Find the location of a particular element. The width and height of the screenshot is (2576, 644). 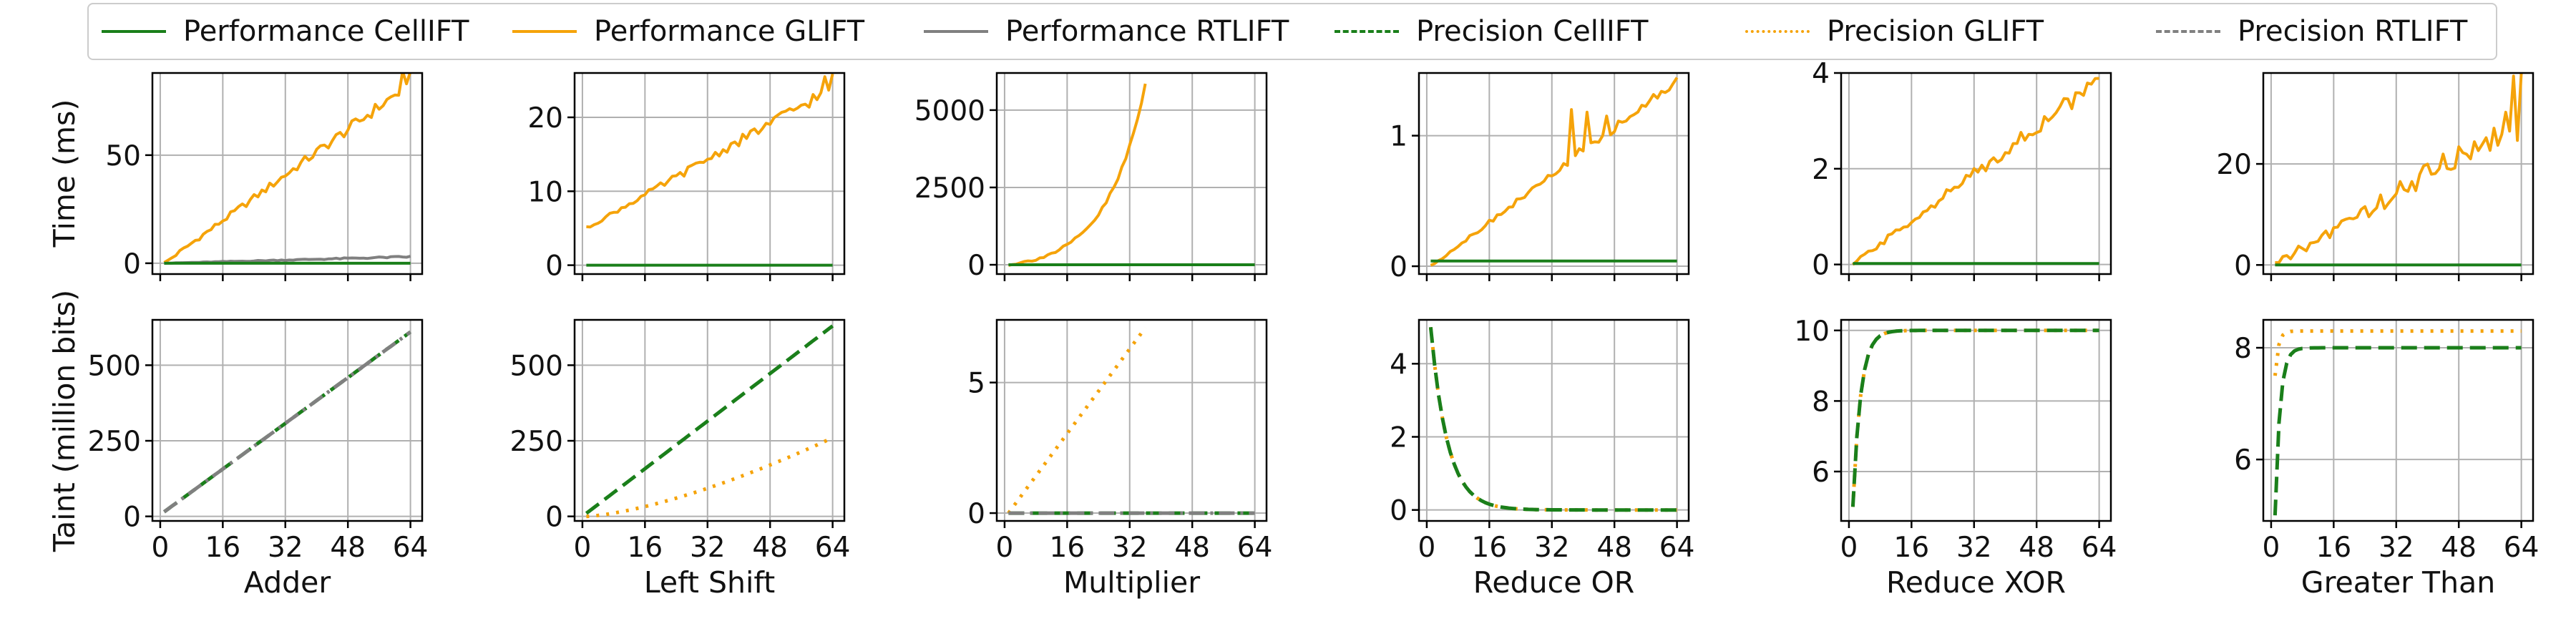

x-axis-label: Reduce OR is located at coordinates (1553, 582).